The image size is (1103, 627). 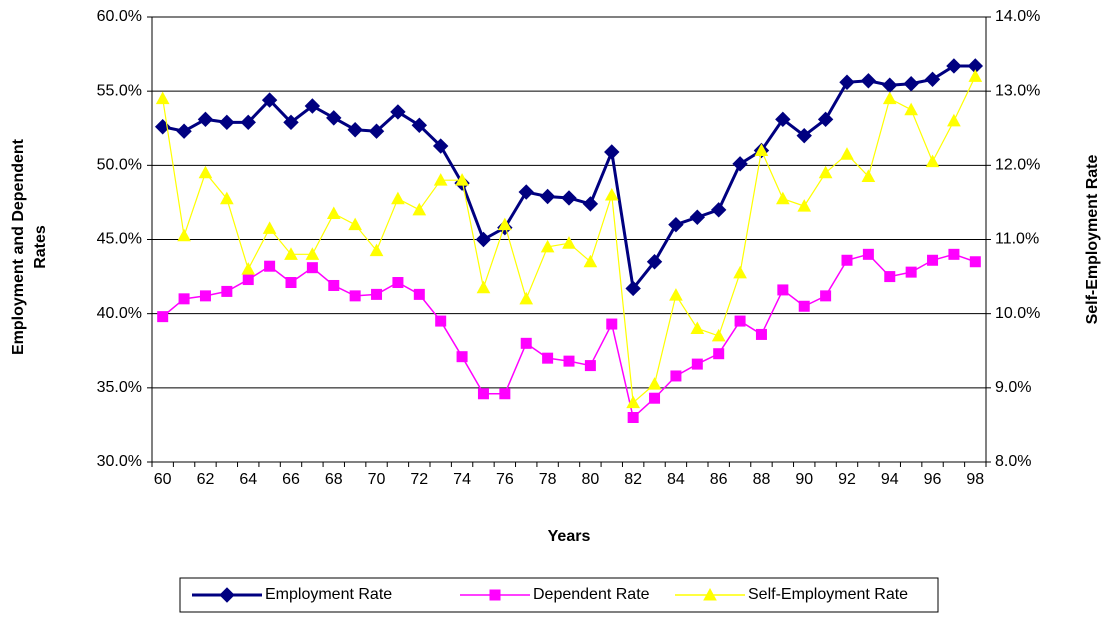 What do you see at coordinates (119, 165) in the screenshot?
I see `y-tick-label: 50.0%` at bounding box center [119, 165].